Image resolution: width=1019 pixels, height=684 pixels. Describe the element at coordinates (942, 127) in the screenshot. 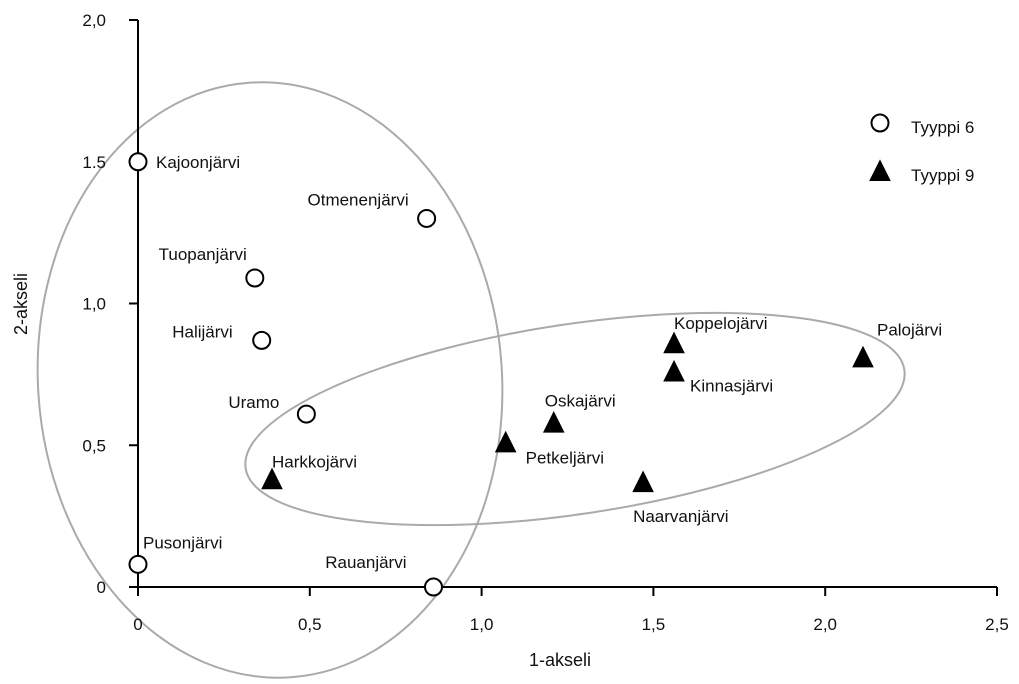

I see `legend-label: Tyyppi 6` at that location.